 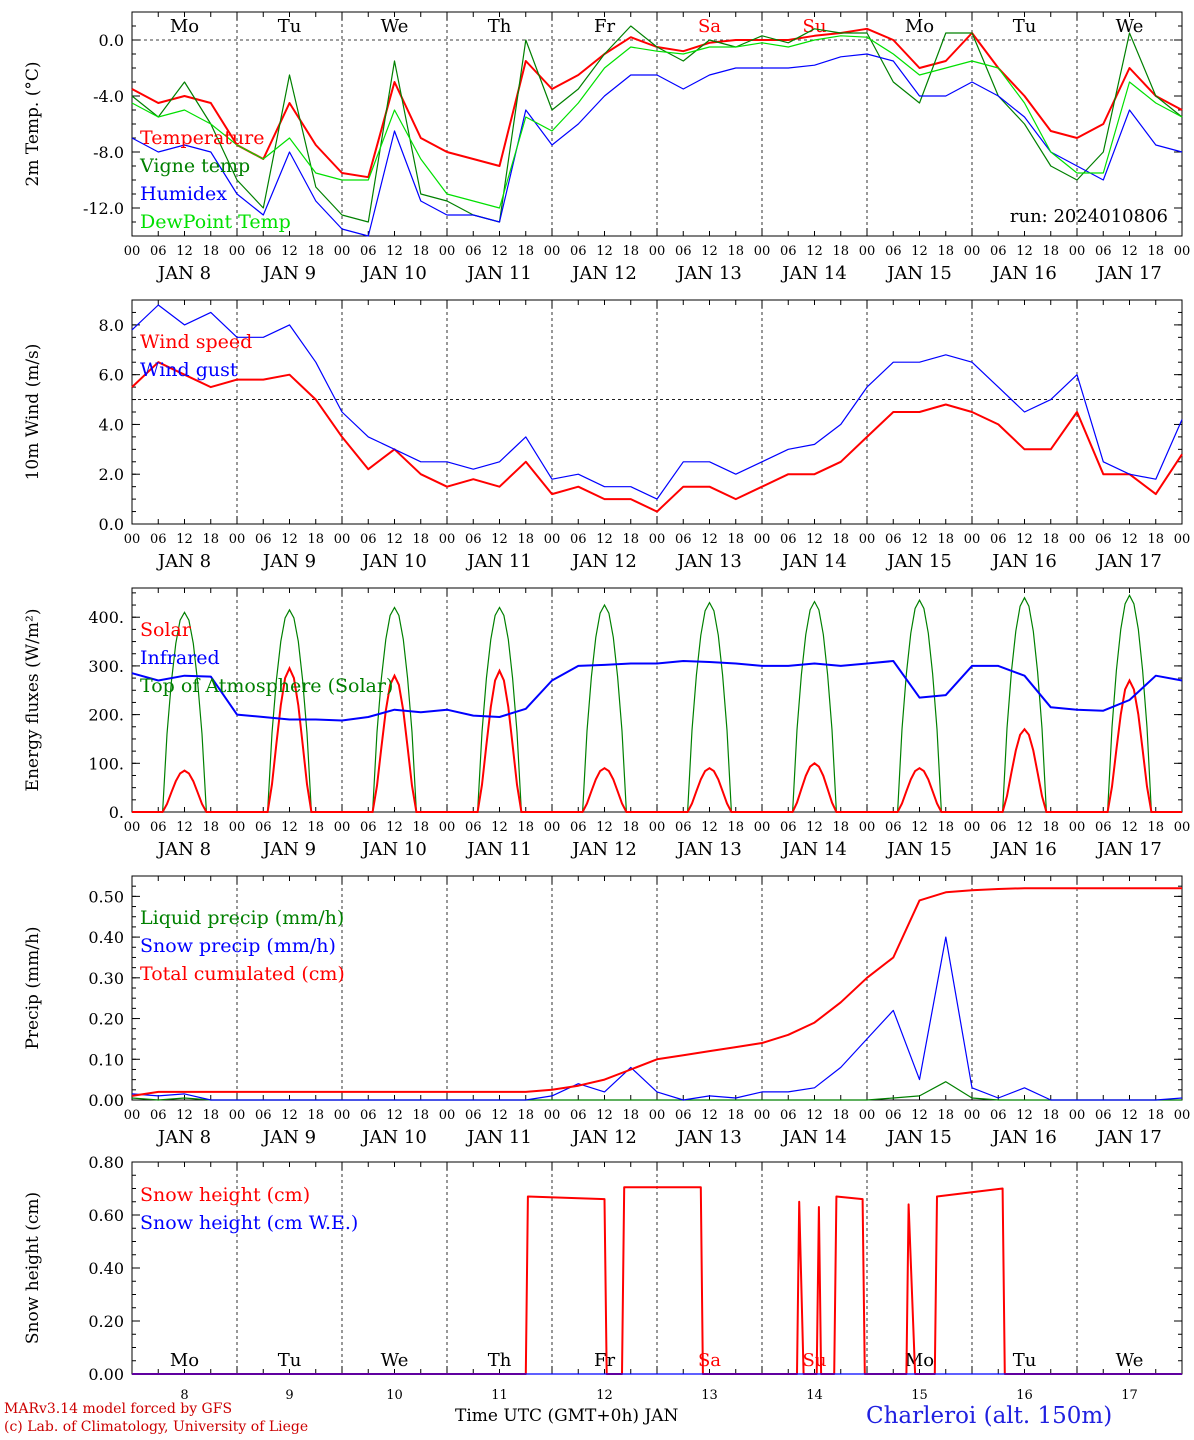 What do you see at coordinates (1089, 216) in the screenshot?
I see `run-label: run: 2024010806` at bounding box center [1089, 216].